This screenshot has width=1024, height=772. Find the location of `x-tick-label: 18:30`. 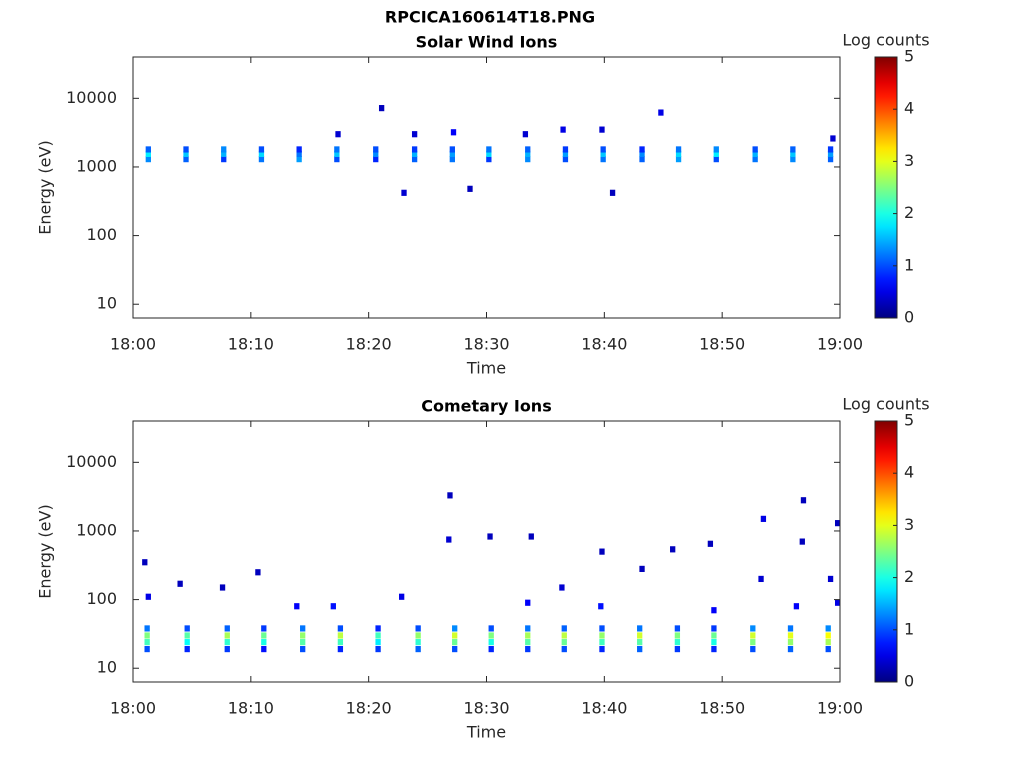

x-tick-label: 18:30 is located at coordinates (486, 708).